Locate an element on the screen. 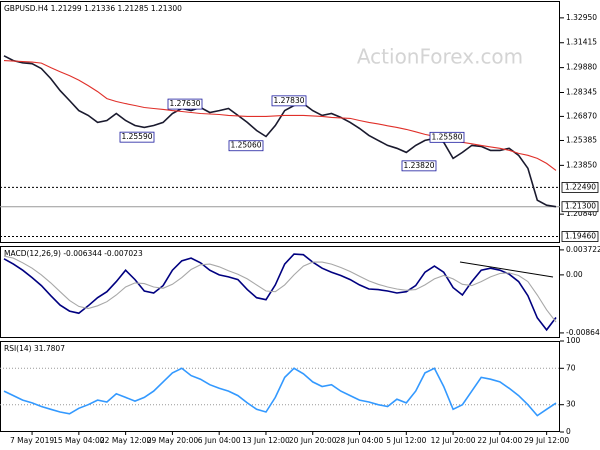 This screenshot has height=450, width=600. x-tick-label: 22 May 12:00 is located at coordinates (126, 440).